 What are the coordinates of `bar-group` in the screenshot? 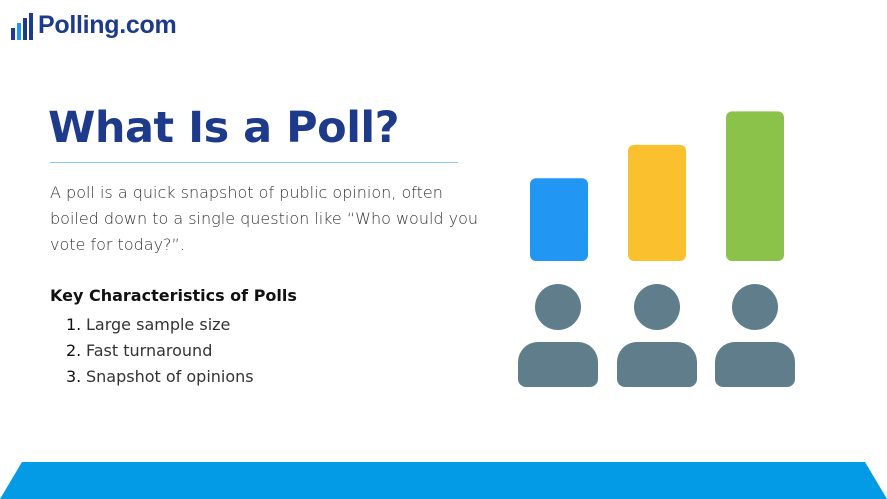 It's located at (657, 186).